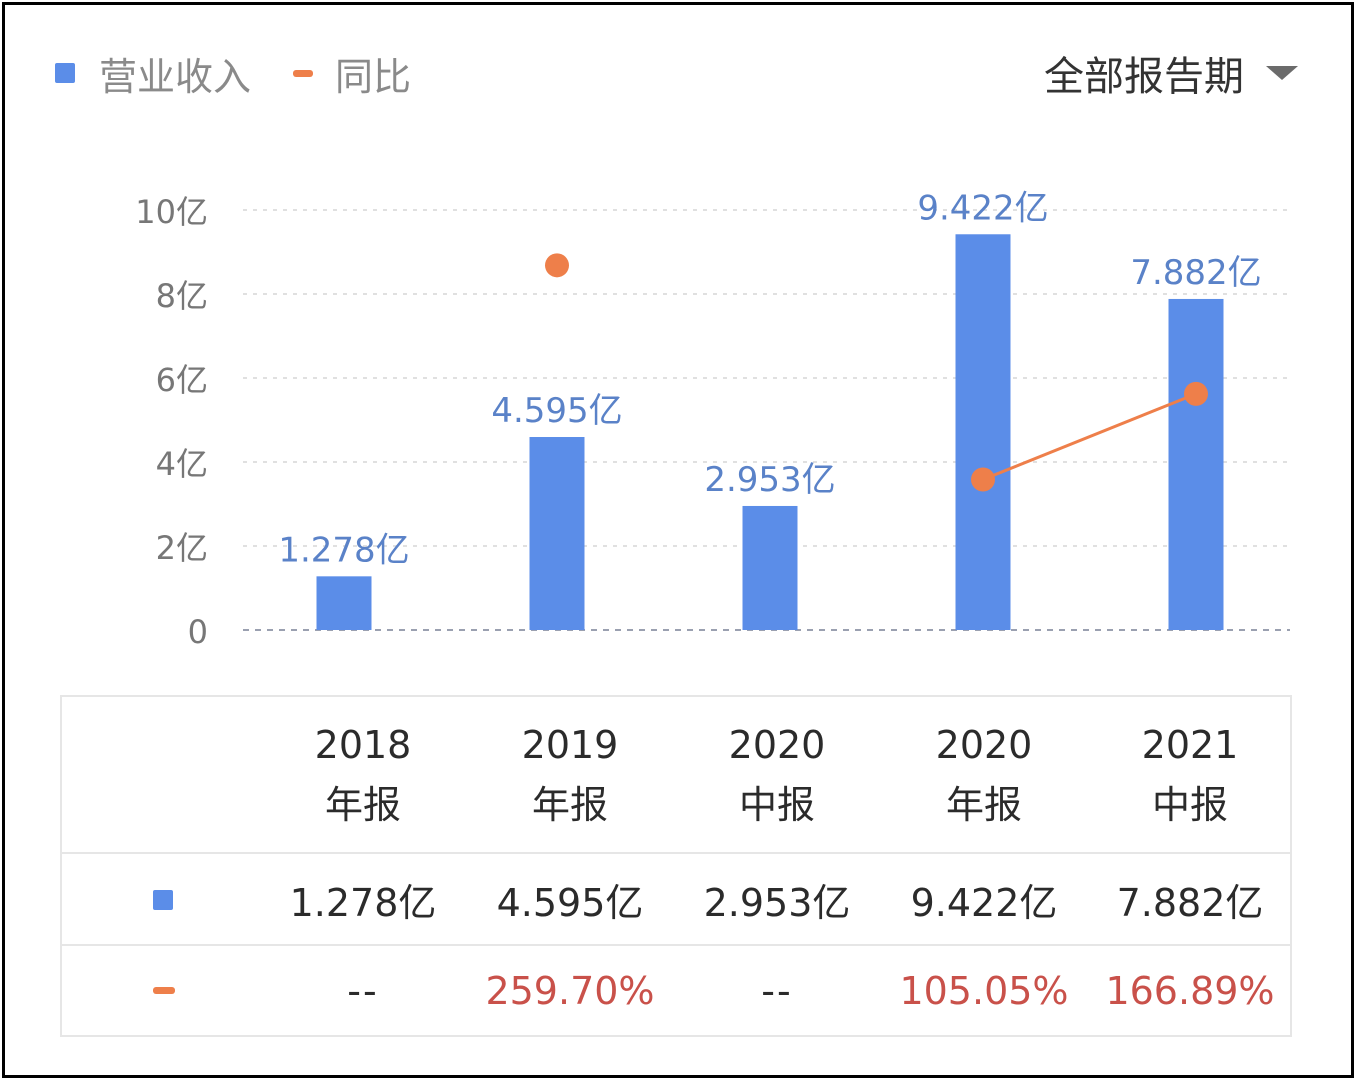 This screenshot has width=1356, height=1080. What do you see at coordinates (182, 464) in the screenshot?
I see `y-tick-label: 4亿` at bounding box center [182, 464].